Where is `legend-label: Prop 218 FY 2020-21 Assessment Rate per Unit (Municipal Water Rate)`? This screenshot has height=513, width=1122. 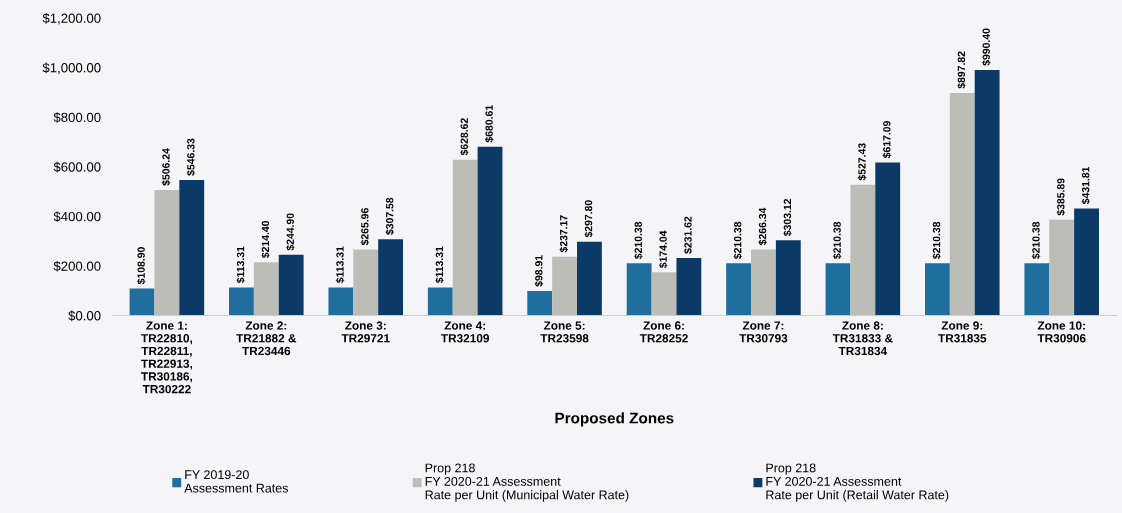
legend-label: Prop 218 FY 2020-21 Assessment Rate per Unit (Municipal Water Rate) is located at coordinates (527, 482).